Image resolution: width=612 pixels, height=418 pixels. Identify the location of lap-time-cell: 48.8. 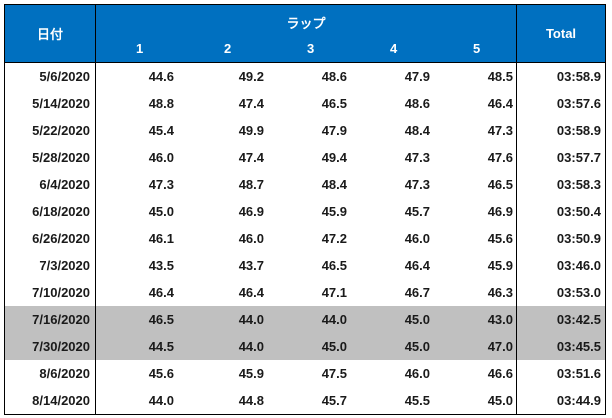
(161, 103).